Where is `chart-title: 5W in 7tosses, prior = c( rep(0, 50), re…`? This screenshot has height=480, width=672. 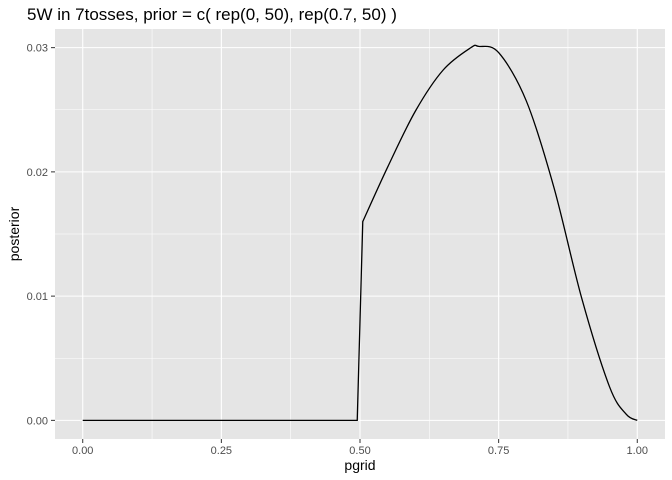 chart-title: 5W in 7tosses, prior = c( rep(0, 50), re… is located at coordinates (212, 14).